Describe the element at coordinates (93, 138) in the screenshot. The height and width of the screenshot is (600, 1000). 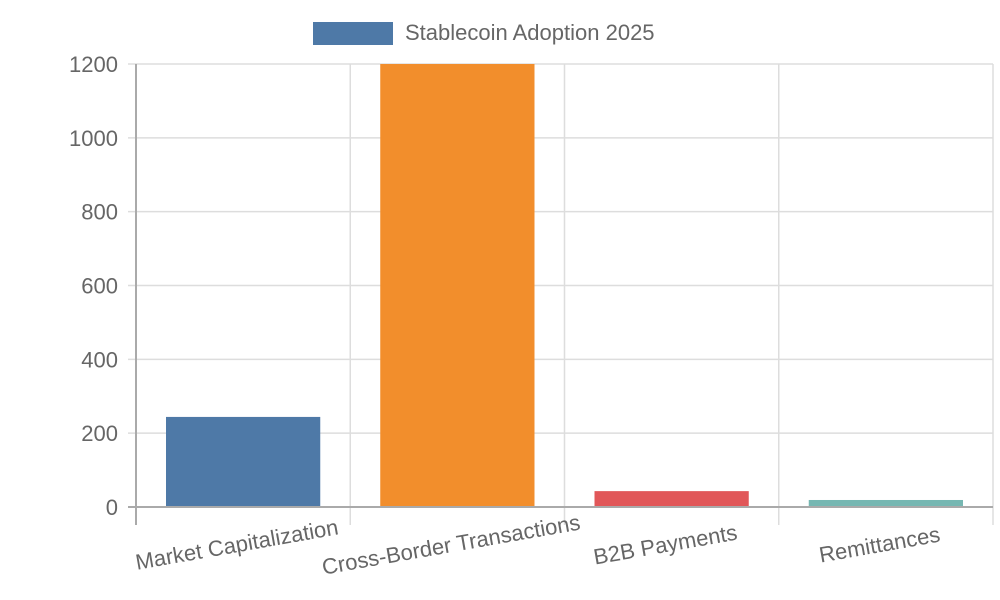
I see `y-tick-label: 1000` at that location.